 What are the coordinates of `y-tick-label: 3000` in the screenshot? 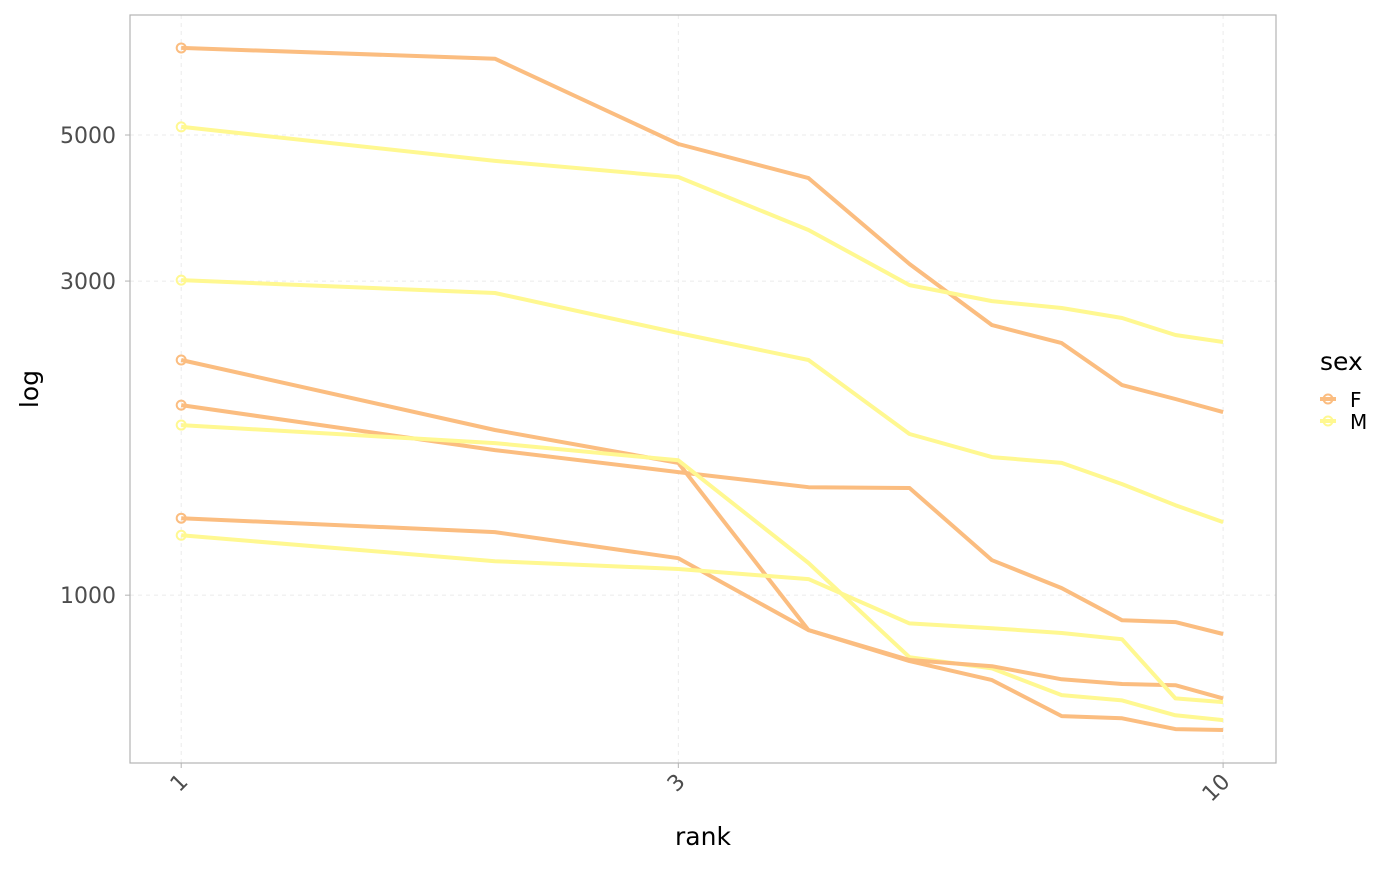 It's located at (88, 282).